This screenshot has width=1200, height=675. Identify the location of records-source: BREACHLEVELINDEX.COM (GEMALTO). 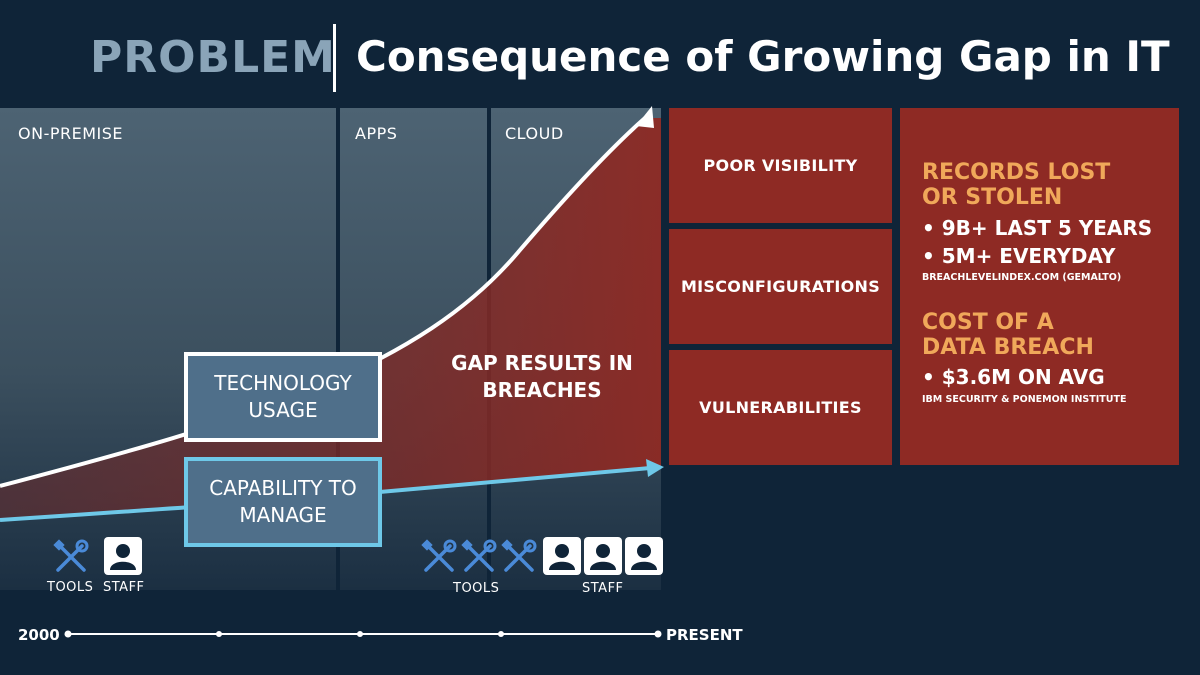
(1022, 277).